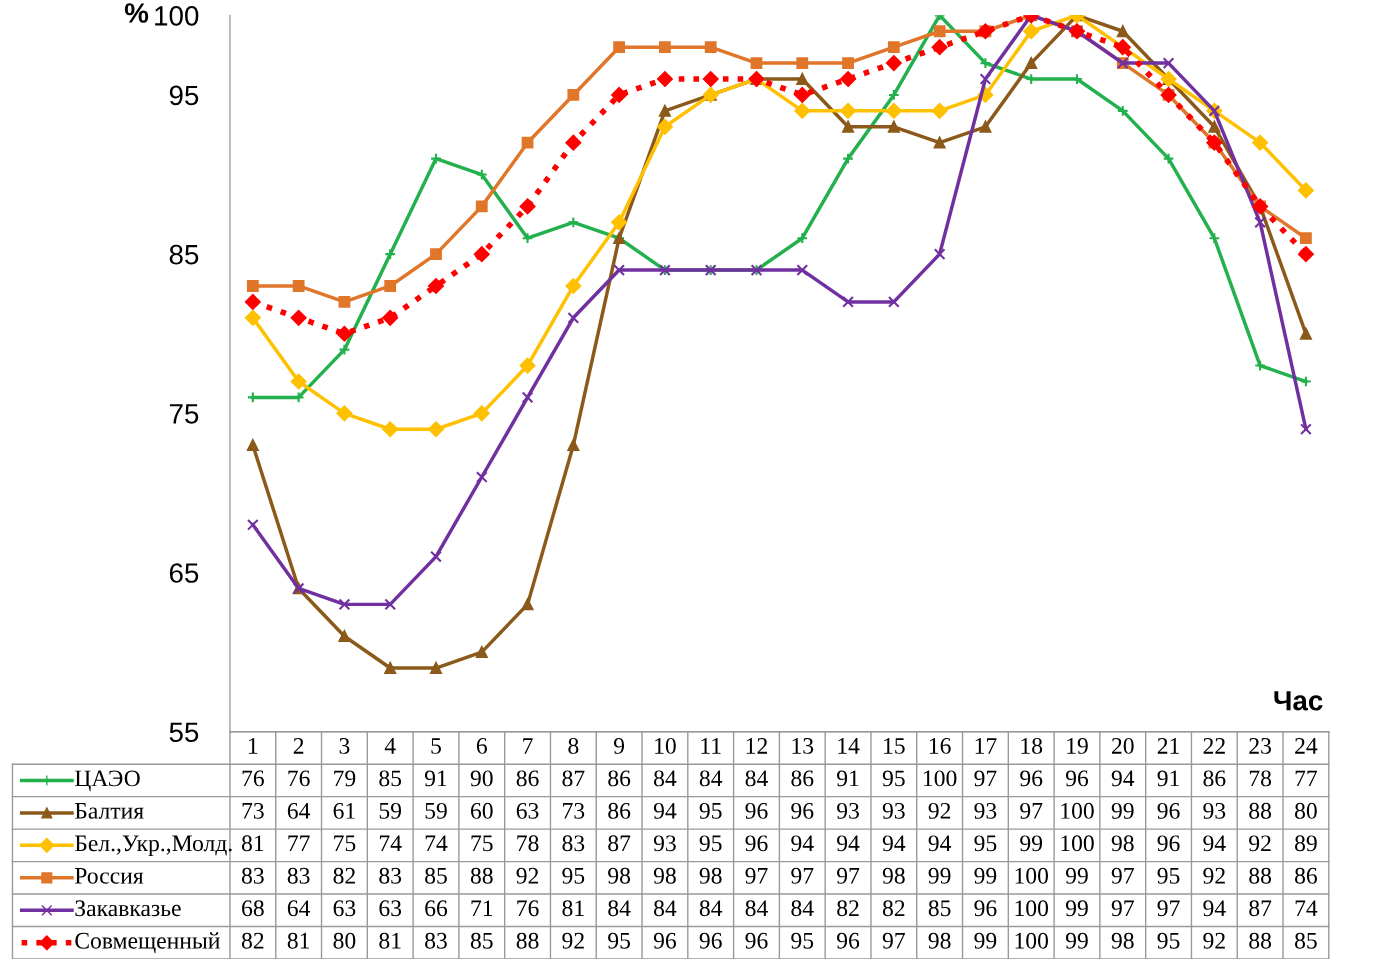 Image resolution: width=1377 pixels, height=959 pixels. What do you see at coordinates (481, 778) in the screenshot?
I see `data-label: 90` at bounding box center [481, 778].